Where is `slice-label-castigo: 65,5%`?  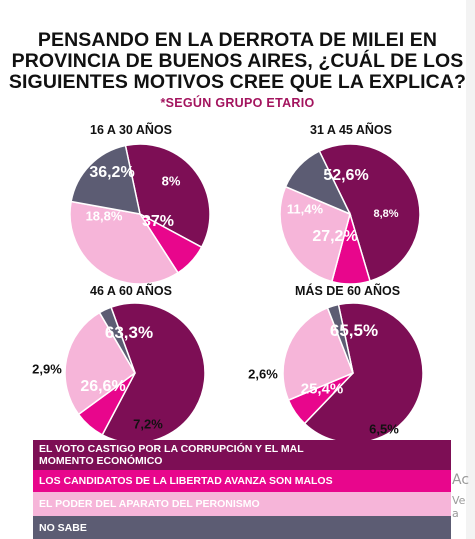
slice-label-castigo: 65,5% is located at coordinates (354, 330).